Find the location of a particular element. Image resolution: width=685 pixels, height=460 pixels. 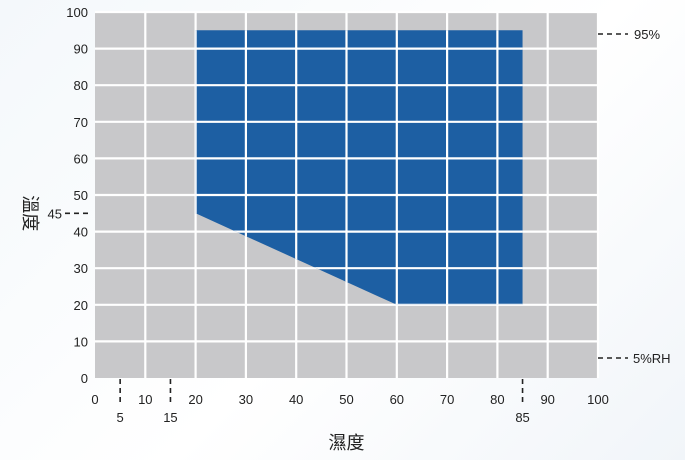

y-tick-label: 70 is located at coordinates (81, 122).